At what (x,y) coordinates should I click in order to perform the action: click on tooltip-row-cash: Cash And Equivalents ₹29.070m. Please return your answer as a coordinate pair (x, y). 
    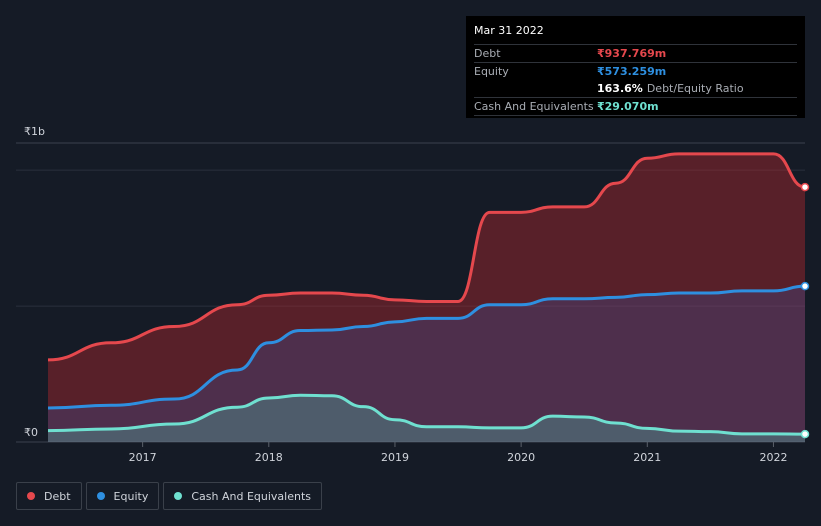
    Looking at the image, I should click on (635, 106).